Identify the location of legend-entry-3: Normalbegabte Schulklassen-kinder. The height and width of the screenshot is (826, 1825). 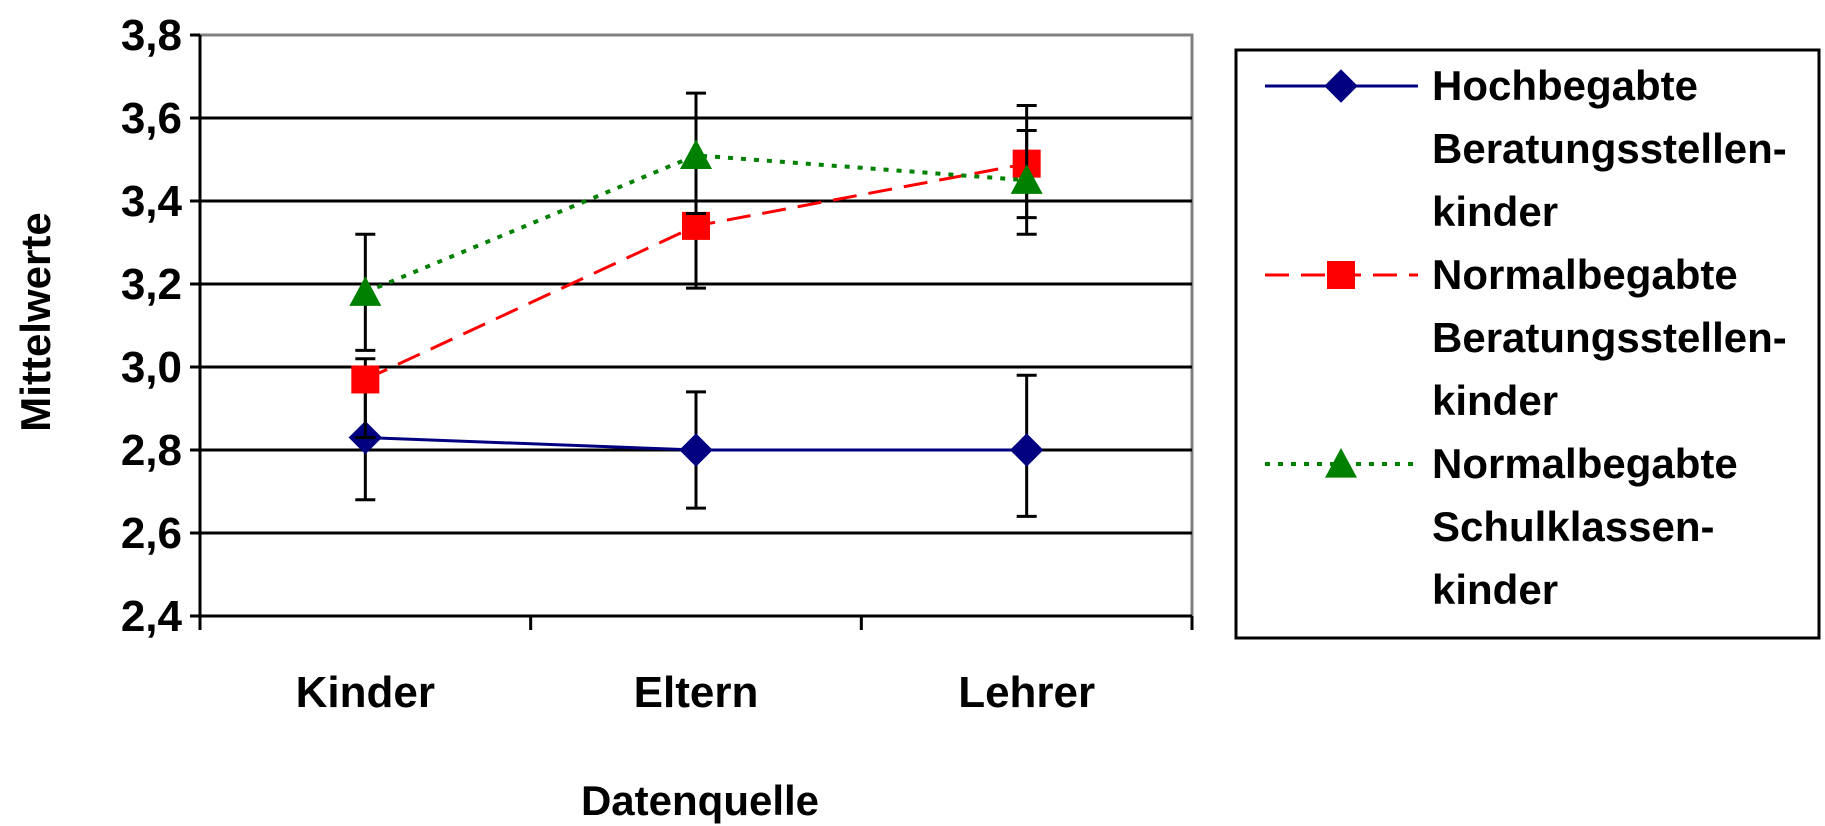
(1501, 526).